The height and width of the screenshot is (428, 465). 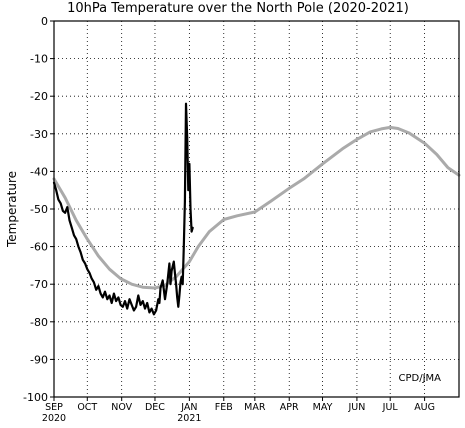 What do you see at coordinates (390, 407) in the screenshot?
I see `x-tick-label: JUL` at bounding box center [390, 407].